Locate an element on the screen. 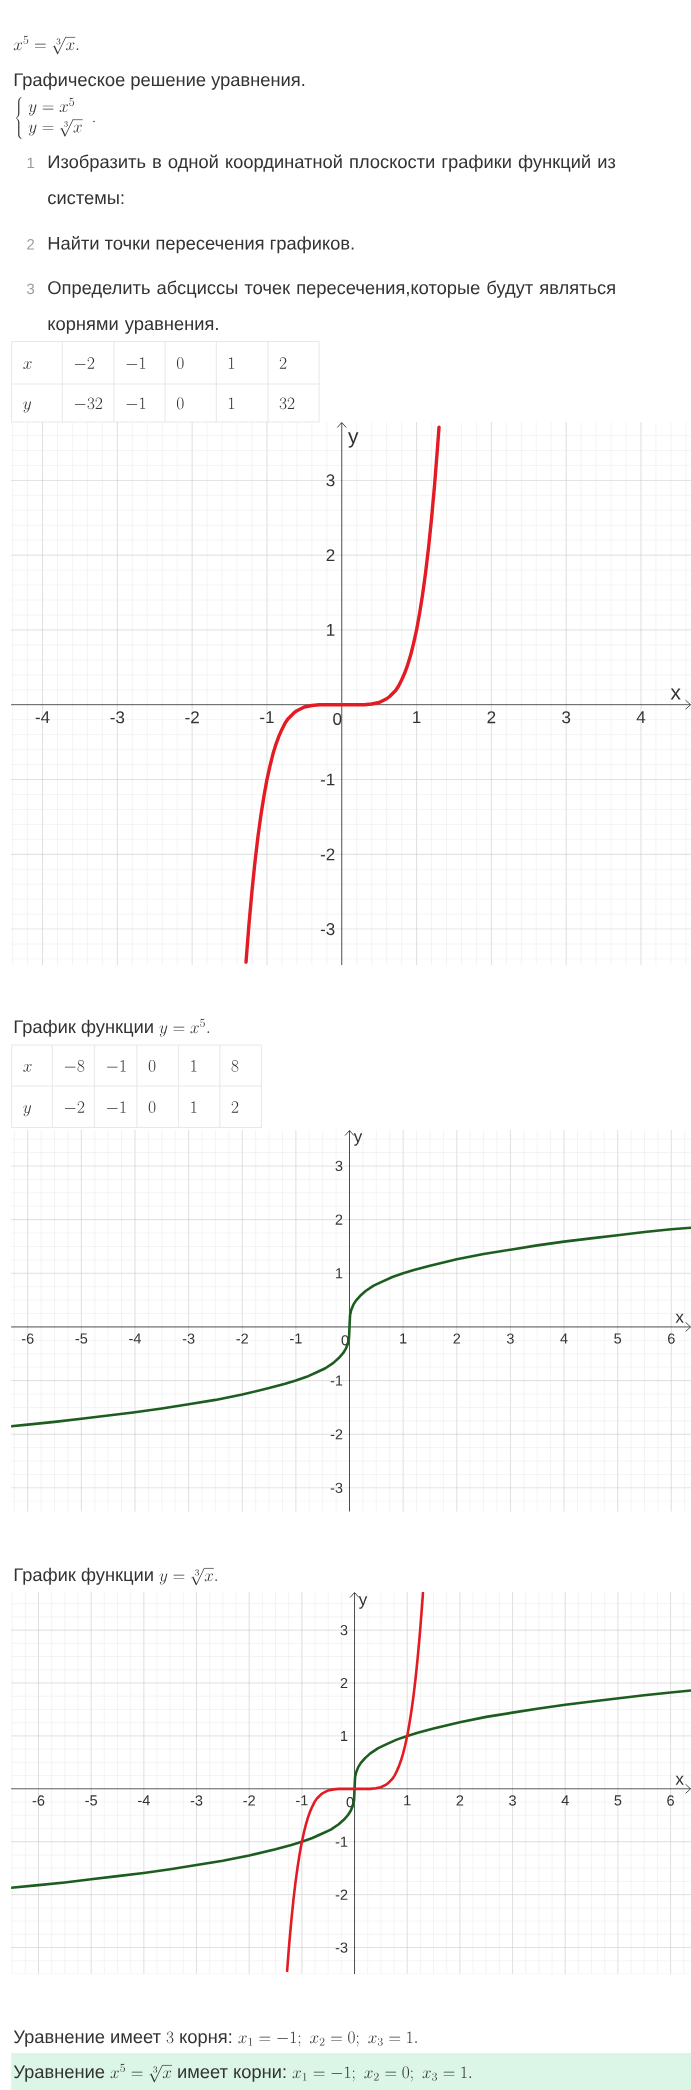 The height and width of the screenshot is (2090, 691). text: $-32$ is located at coordinates (88, 403).